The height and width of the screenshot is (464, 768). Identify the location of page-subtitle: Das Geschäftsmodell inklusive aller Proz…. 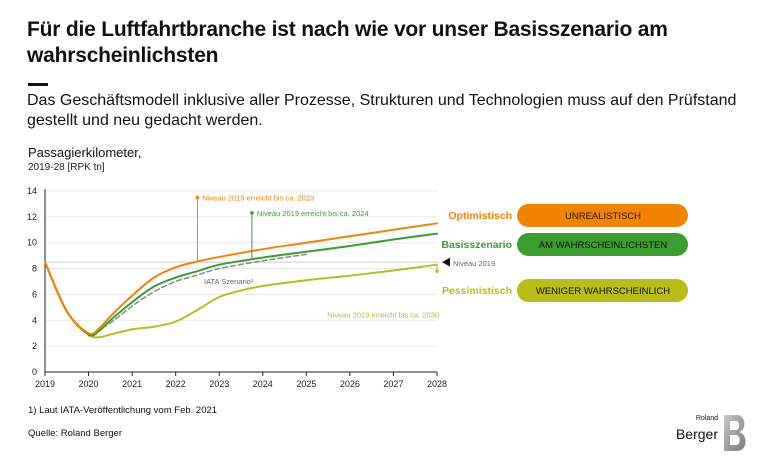
(382, 110).